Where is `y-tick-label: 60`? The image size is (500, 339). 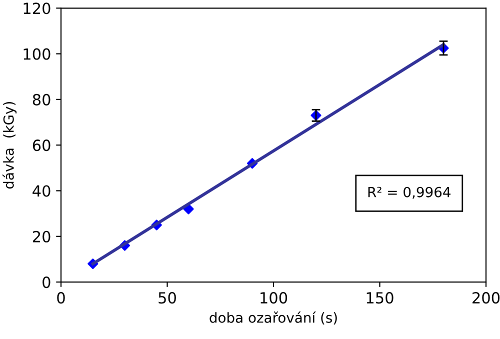
y-tick-label: 60 is located at coordinates (41, 146).